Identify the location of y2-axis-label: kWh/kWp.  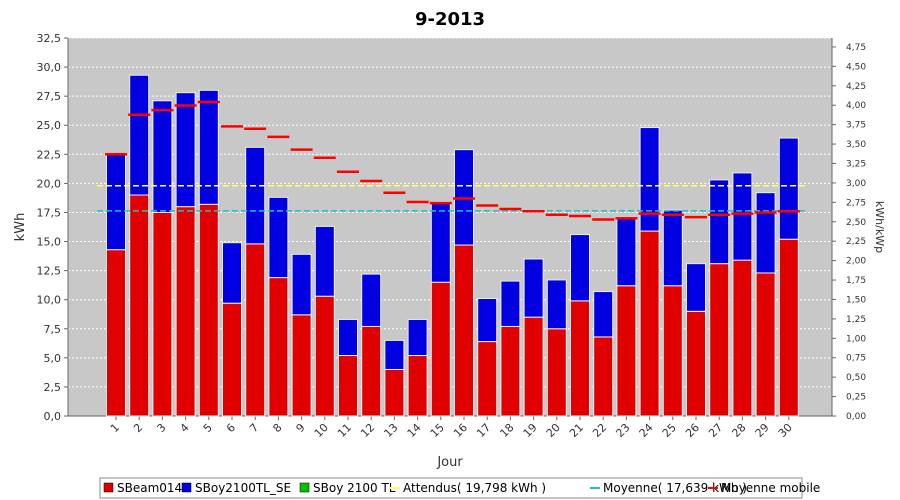
(879, 227).